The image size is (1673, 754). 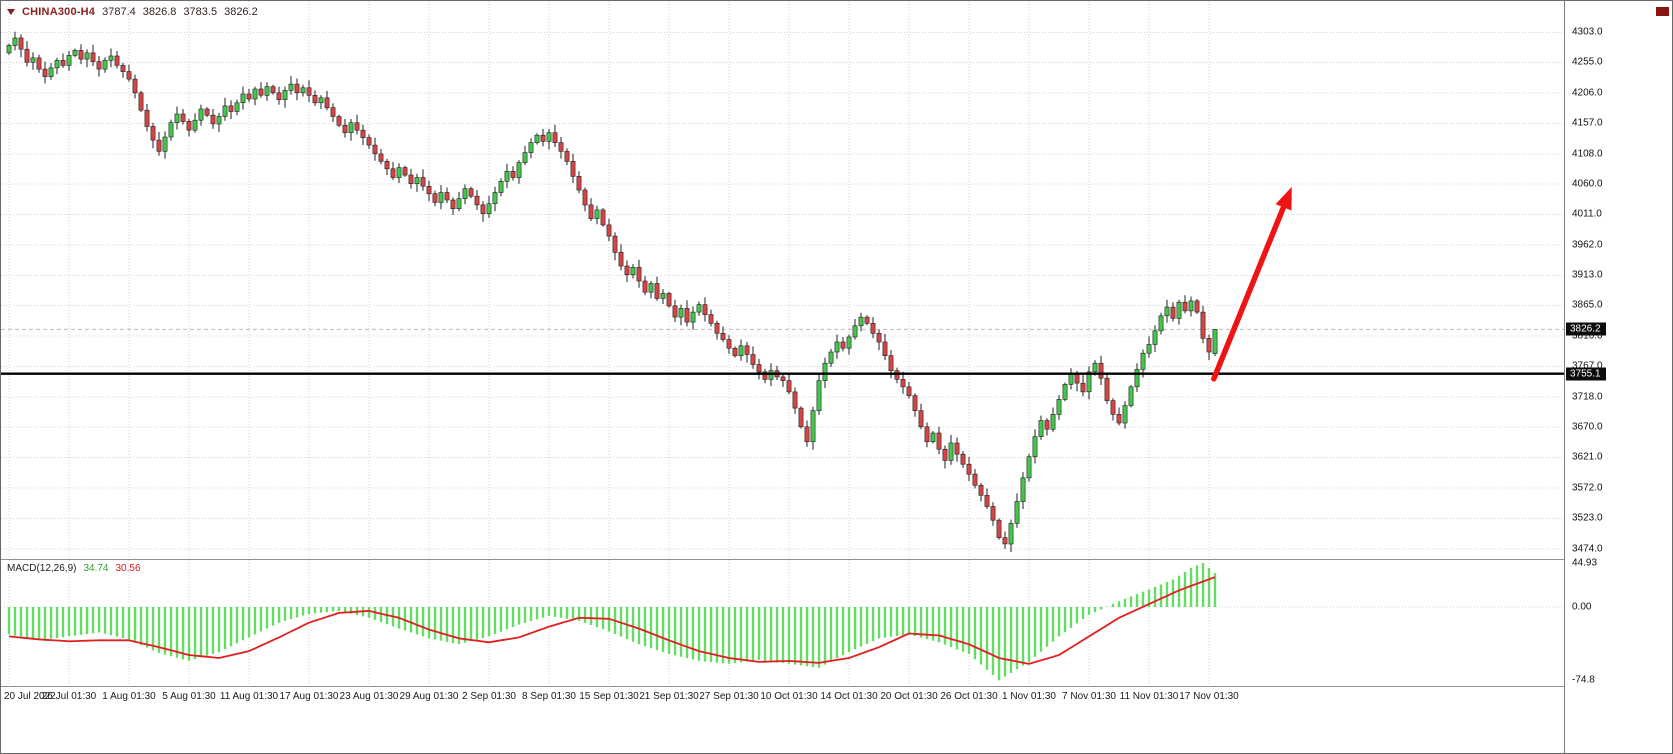 I want to click on time-axis-label: 23 Aug 01:30, so click(x=369, y=696).